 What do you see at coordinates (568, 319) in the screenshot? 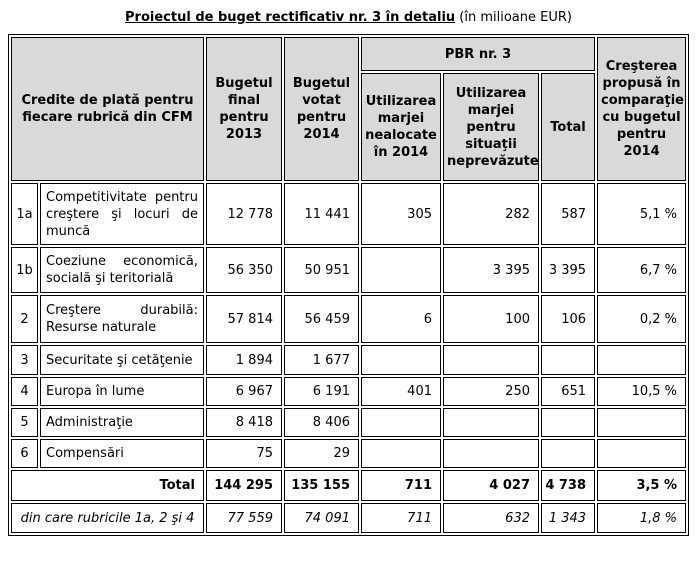
I see `cell-total: 106` at bounding box center [568, 319].